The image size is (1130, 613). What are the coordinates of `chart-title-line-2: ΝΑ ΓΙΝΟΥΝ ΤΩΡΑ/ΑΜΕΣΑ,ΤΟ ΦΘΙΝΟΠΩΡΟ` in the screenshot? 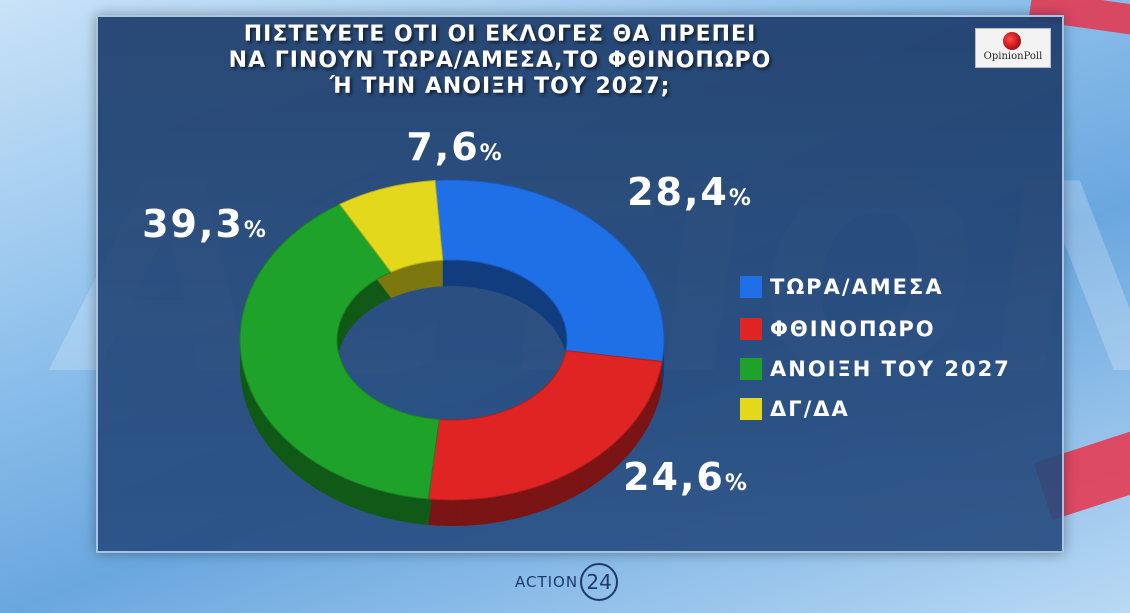 It's located at (500, 60).